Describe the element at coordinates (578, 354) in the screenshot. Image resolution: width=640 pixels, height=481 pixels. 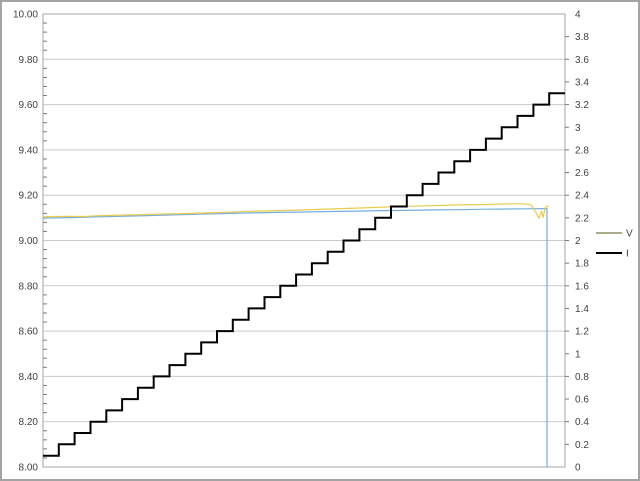
I see `right-axis-label: 1` at that location.